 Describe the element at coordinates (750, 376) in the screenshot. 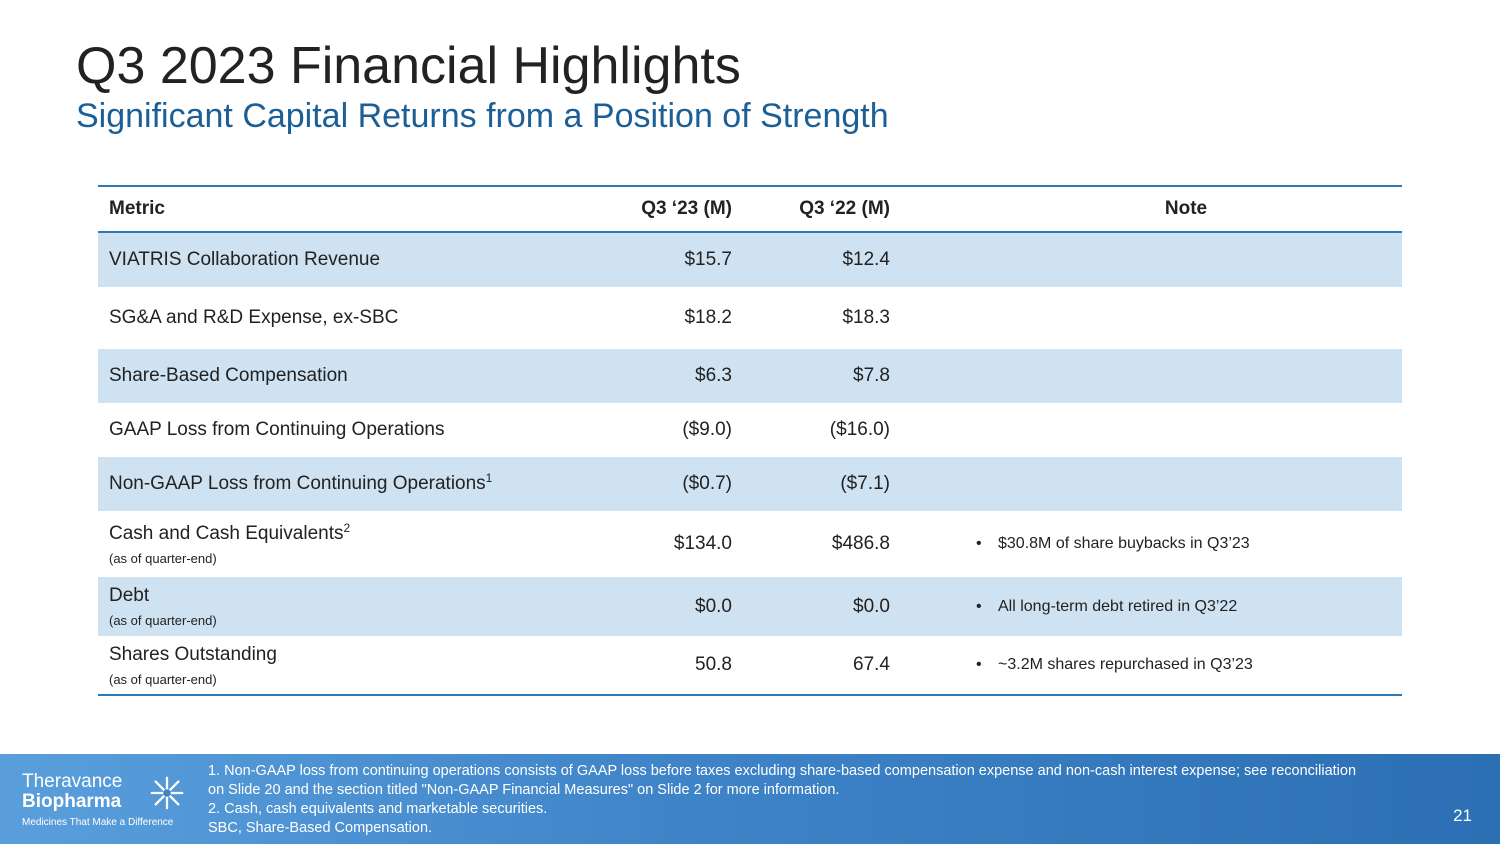

I see `table-row: Share-Based Compensation $6.3 $7.8` at that location.